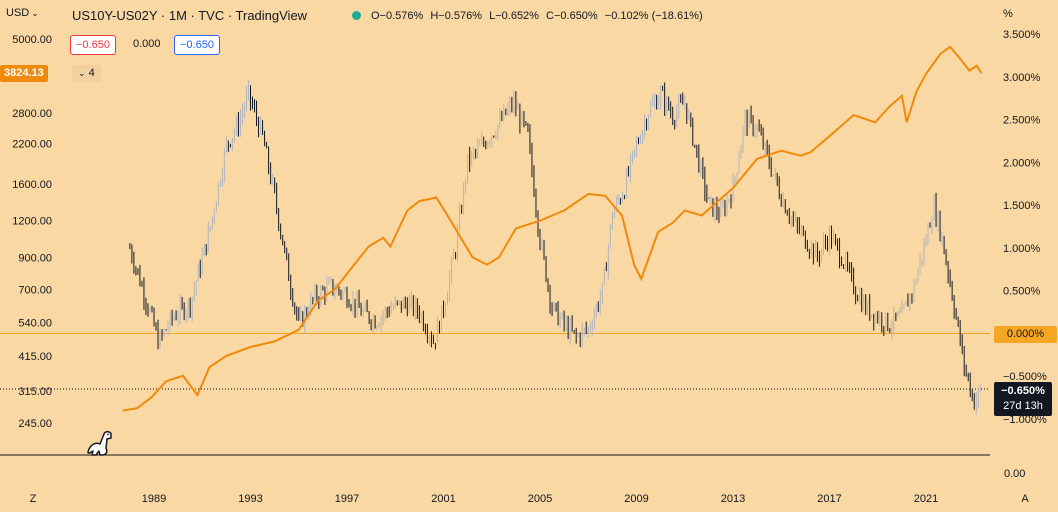  Describe the element at coordinates (197, 45) in the screenshot. I see `buy-button: −0.650` at that location.